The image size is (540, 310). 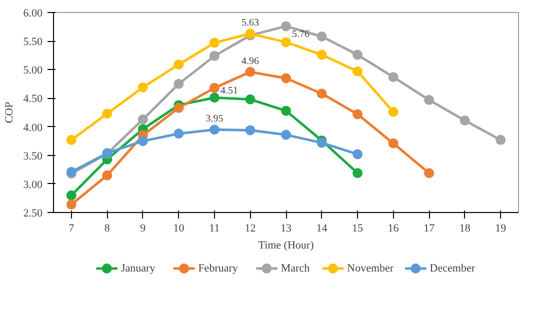 What do you see at coordinates (430, 228) in the screenshot?
I see `x-tick-label: 17` at bounding box center [430, 228].